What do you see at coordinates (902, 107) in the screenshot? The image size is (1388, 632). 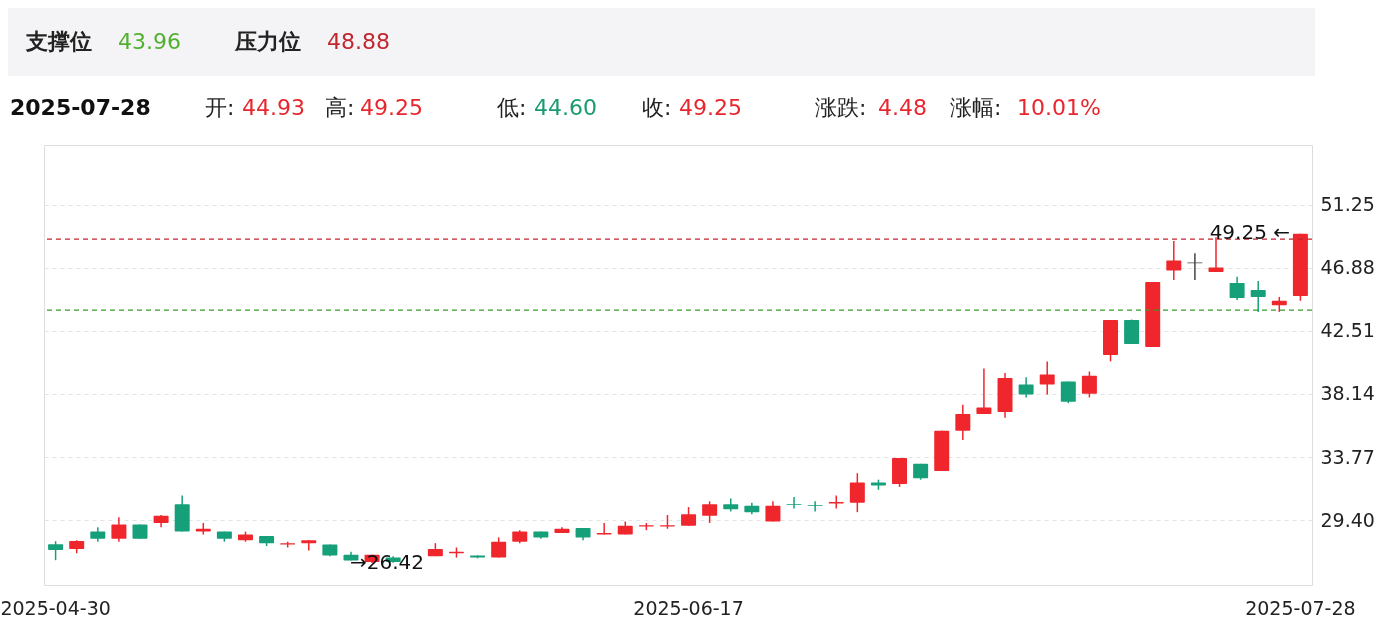 I see `text: 4.48` at bounding box center [902, 107].